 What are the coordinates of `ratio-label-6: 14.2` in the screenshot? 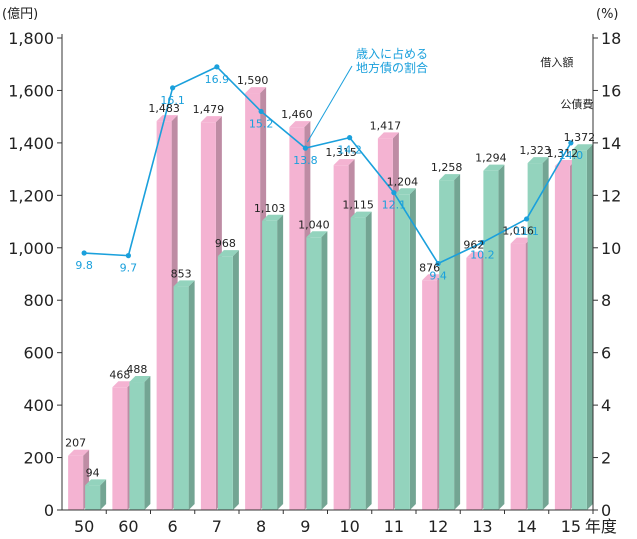 It's located at (349, 150).